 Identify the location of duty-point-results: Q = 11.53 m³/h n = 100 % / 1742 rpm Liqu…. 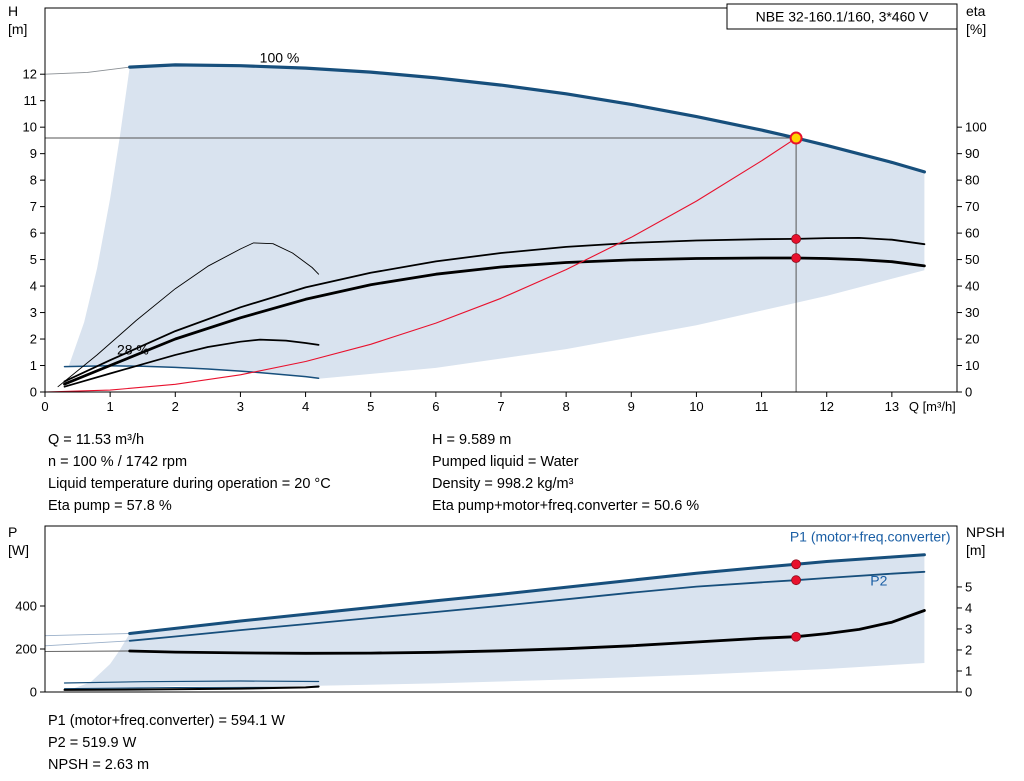
(512, 470).